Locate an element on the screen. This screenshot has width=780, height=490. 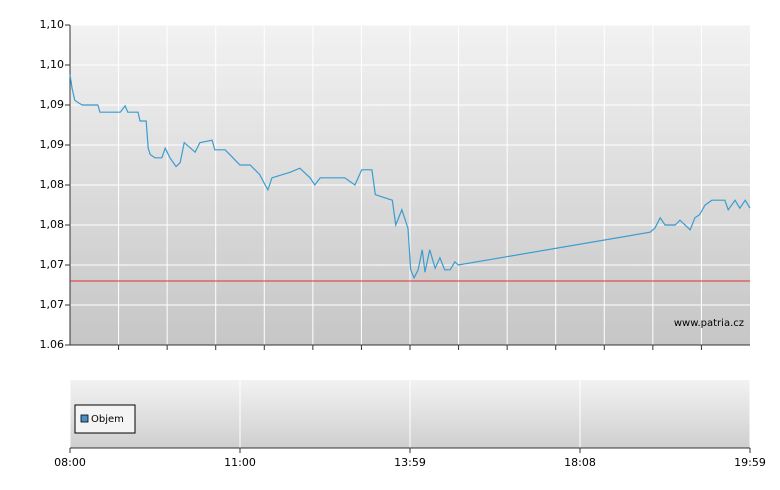
watermark: www.patria.cz is located at coordinates (709, 323).